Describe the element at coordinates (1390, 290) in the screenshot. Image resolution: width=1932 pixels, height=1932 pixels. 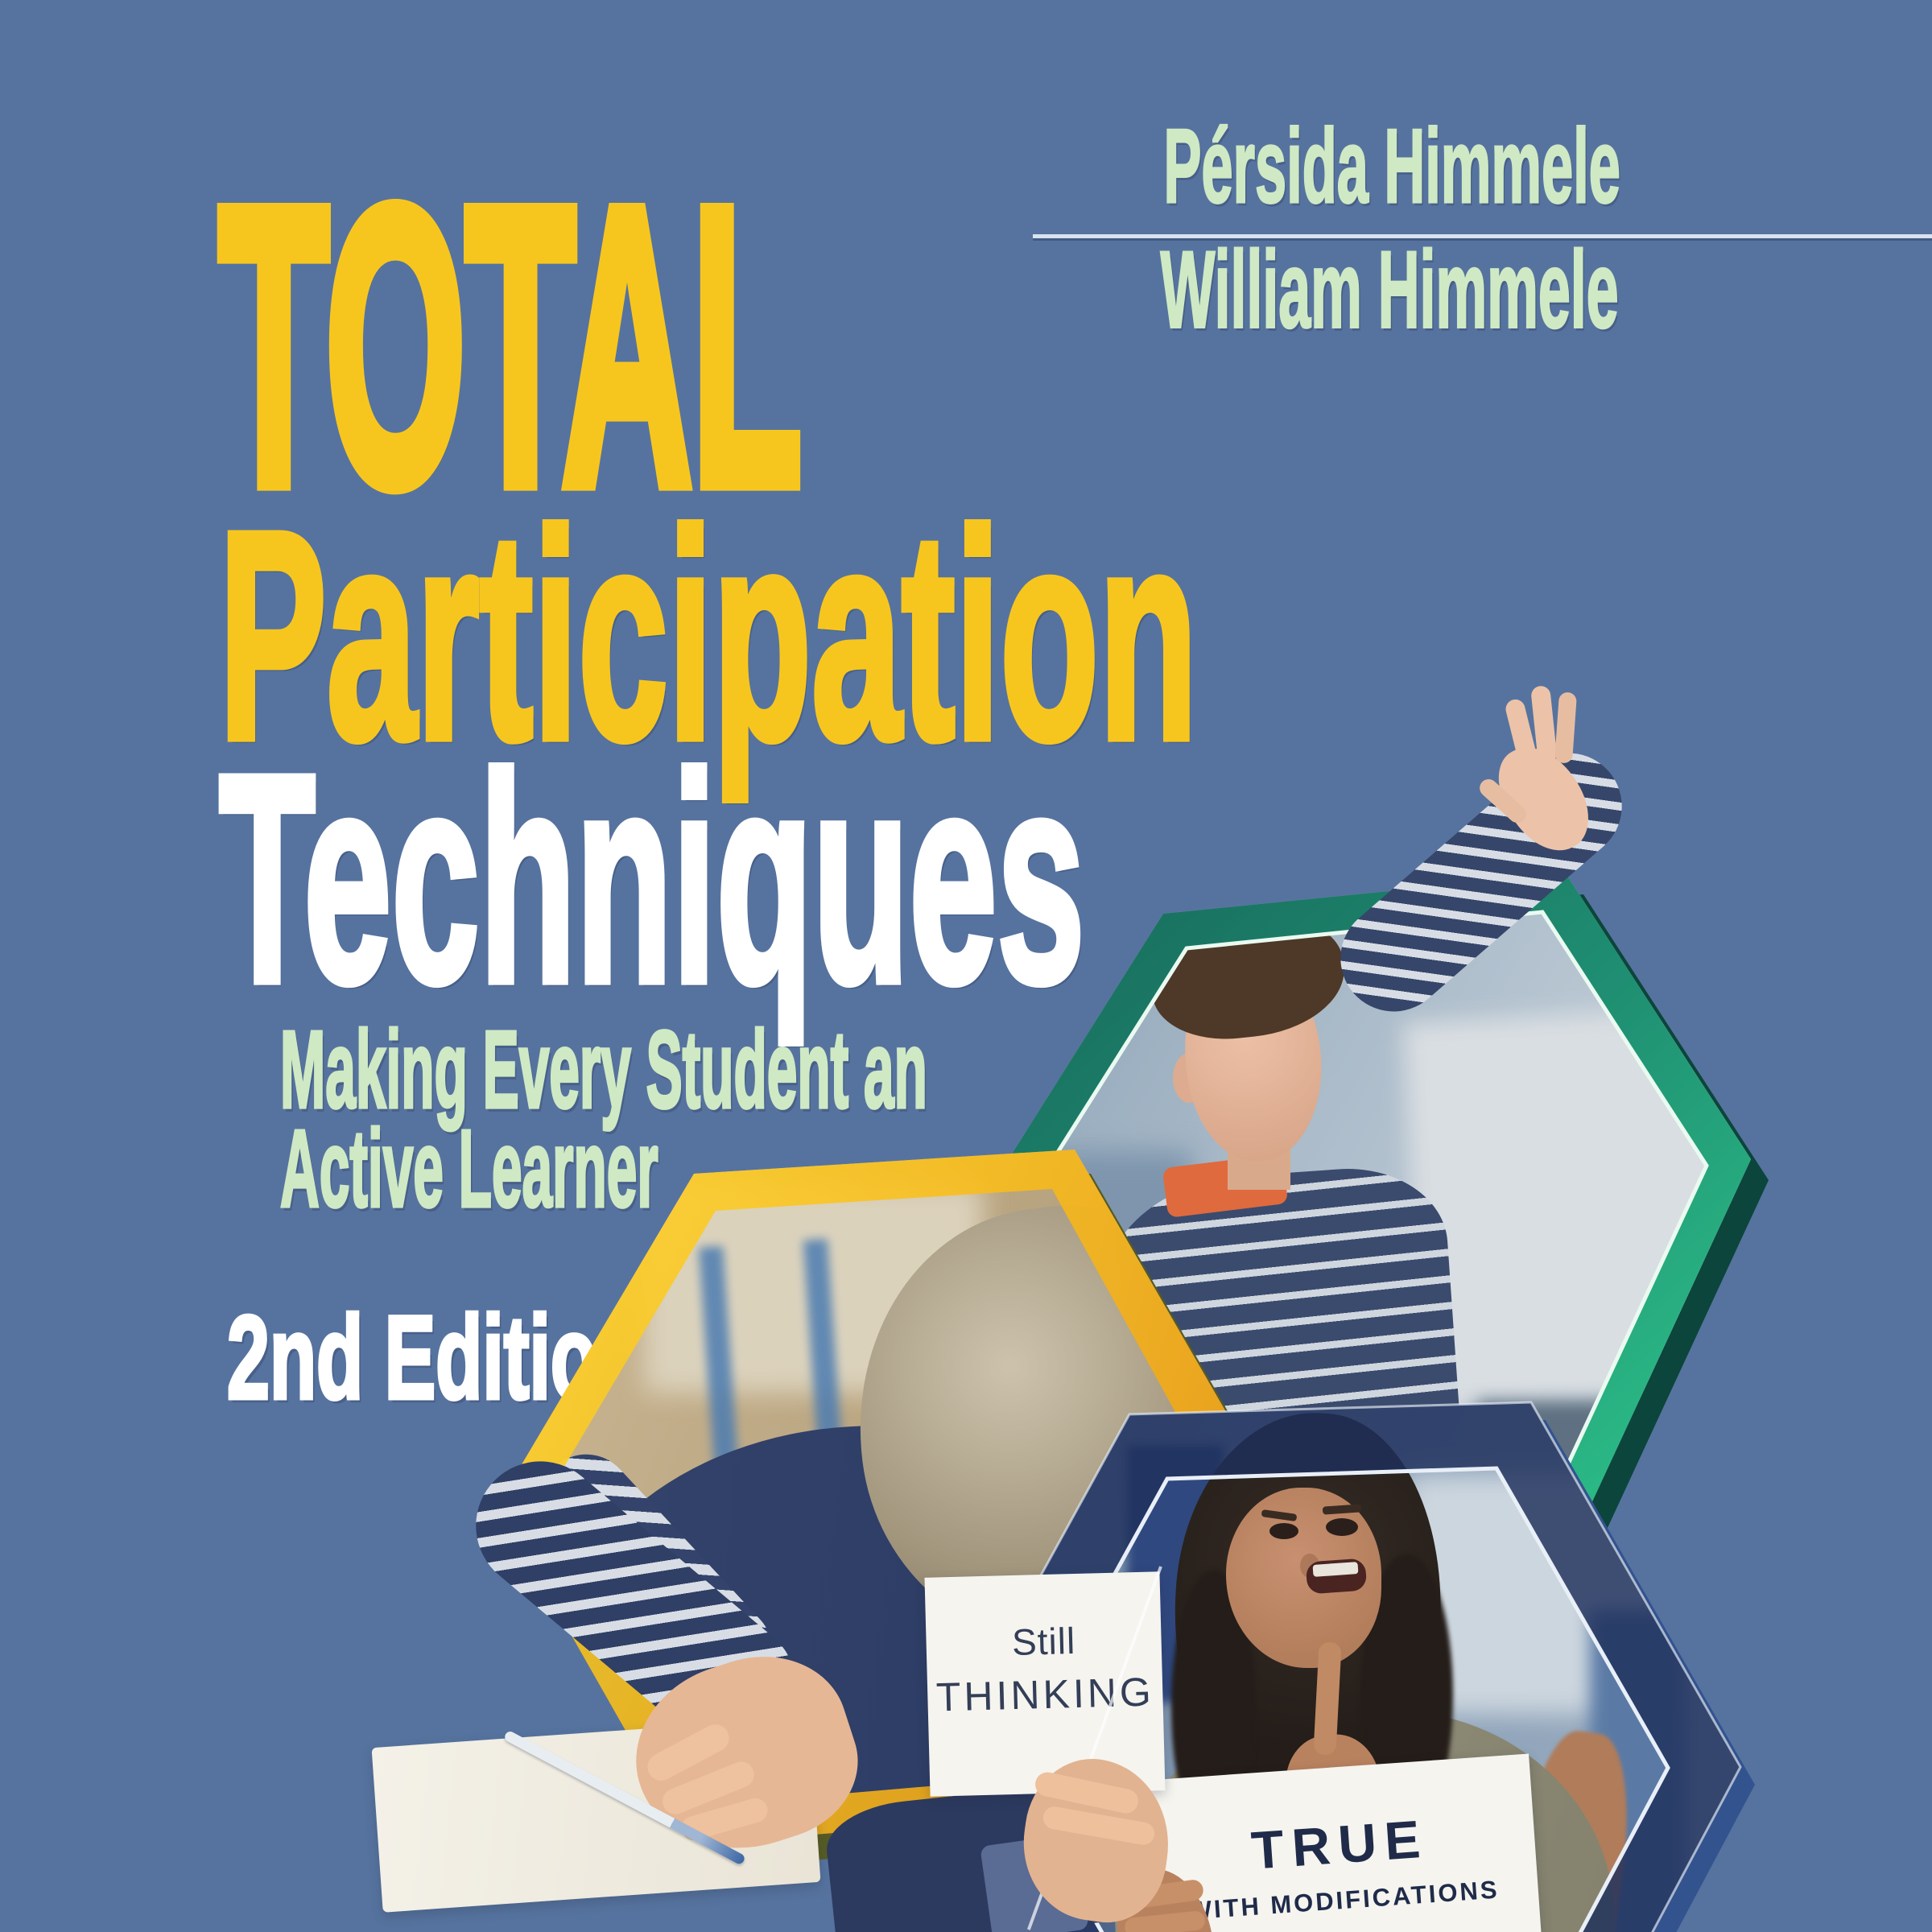
I see `author-name-2: William Himmele` at that location.